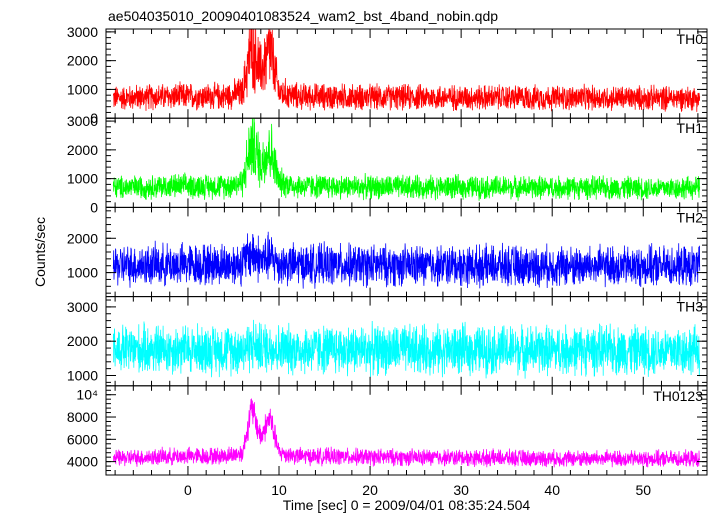 The height and width of the screenshot is (516, 717). Describe the element at coordinates (643, 490) in the screenshot. I see `x-tick-label: 50` at that location.